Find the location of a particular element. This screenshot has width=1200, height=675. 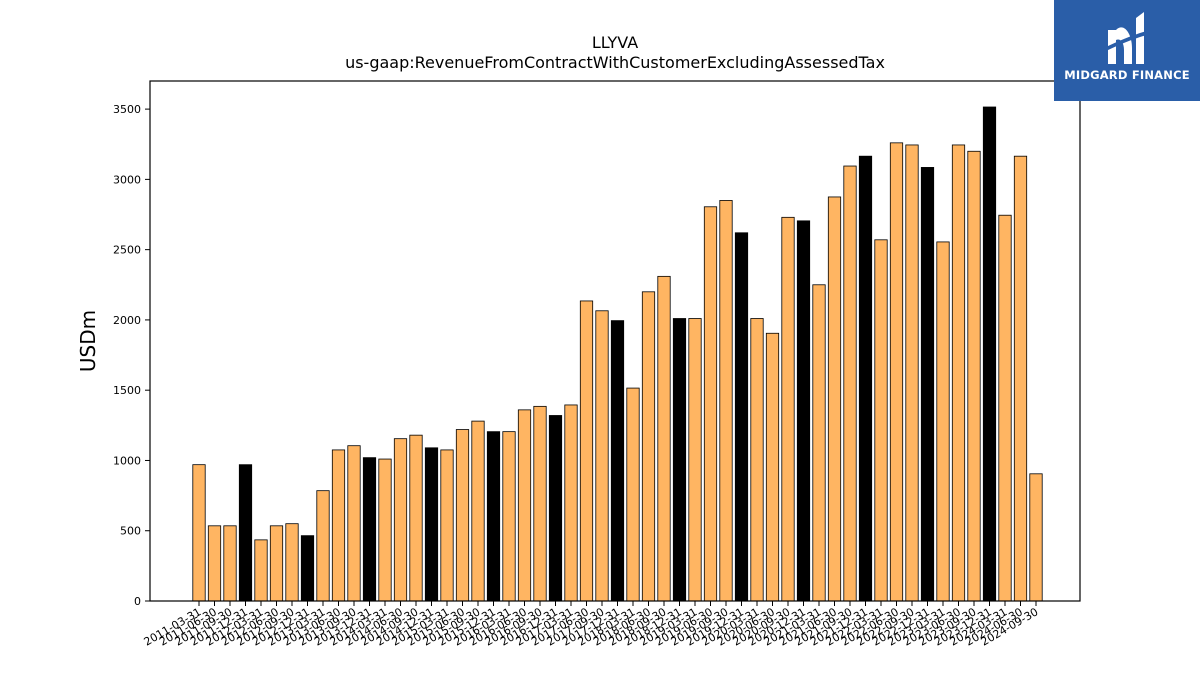

y-tick-label: 2000 is located at coordinates (127, 320).